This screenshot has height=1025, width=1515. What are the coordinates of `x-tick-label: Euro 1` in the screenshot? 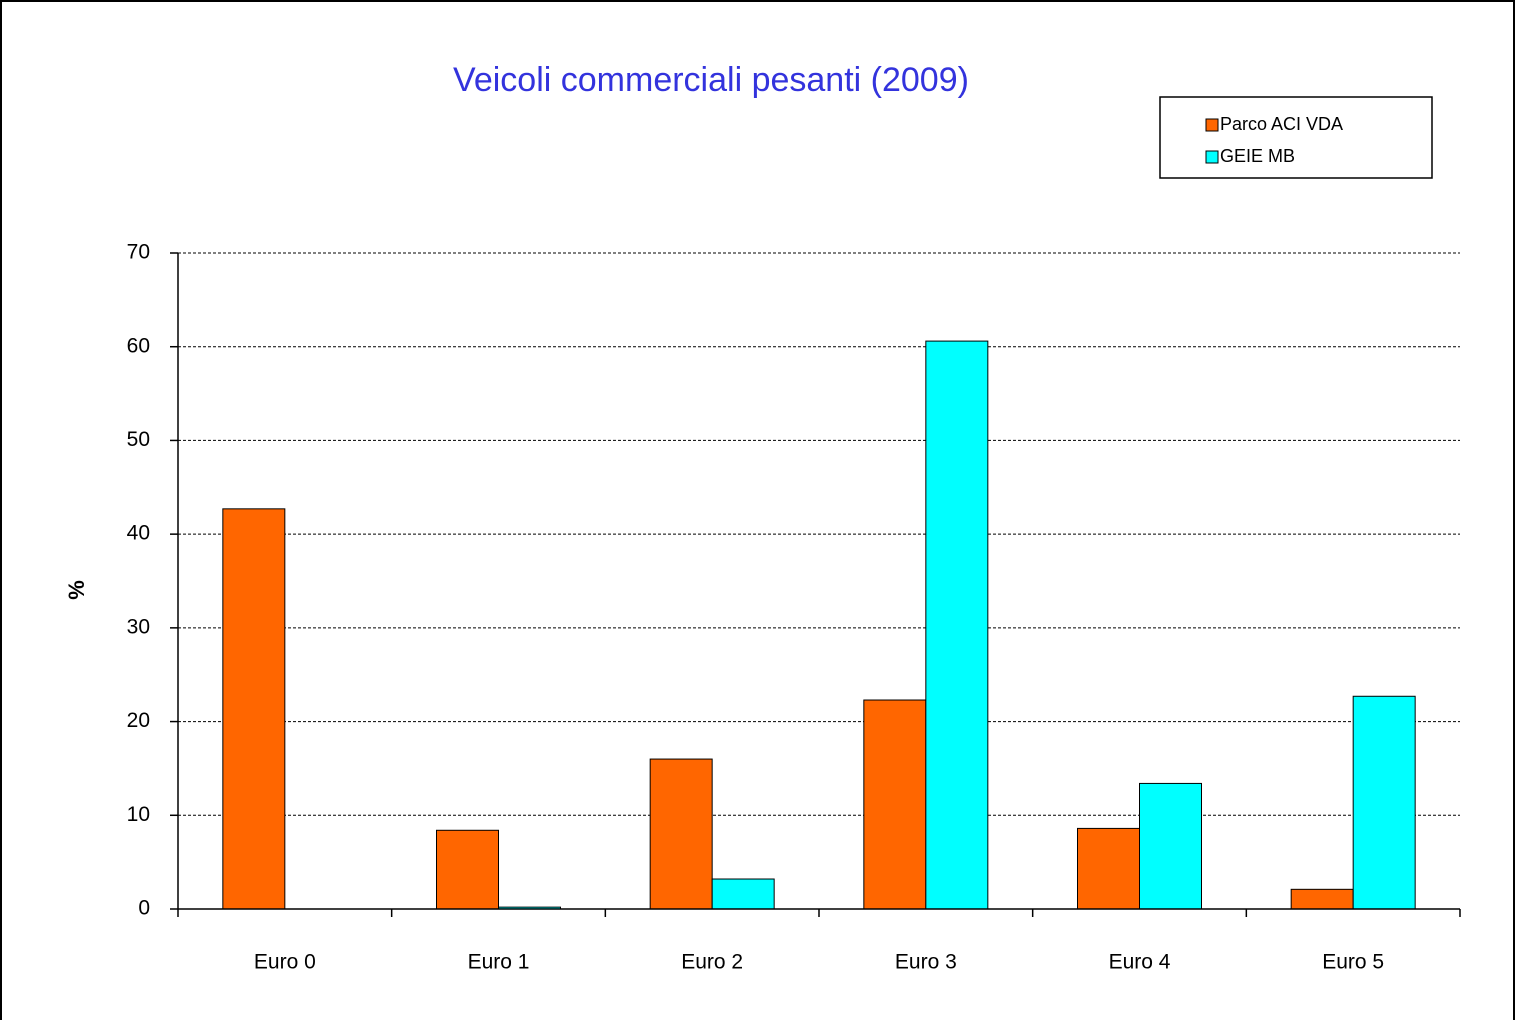 It's located at (499, 962).